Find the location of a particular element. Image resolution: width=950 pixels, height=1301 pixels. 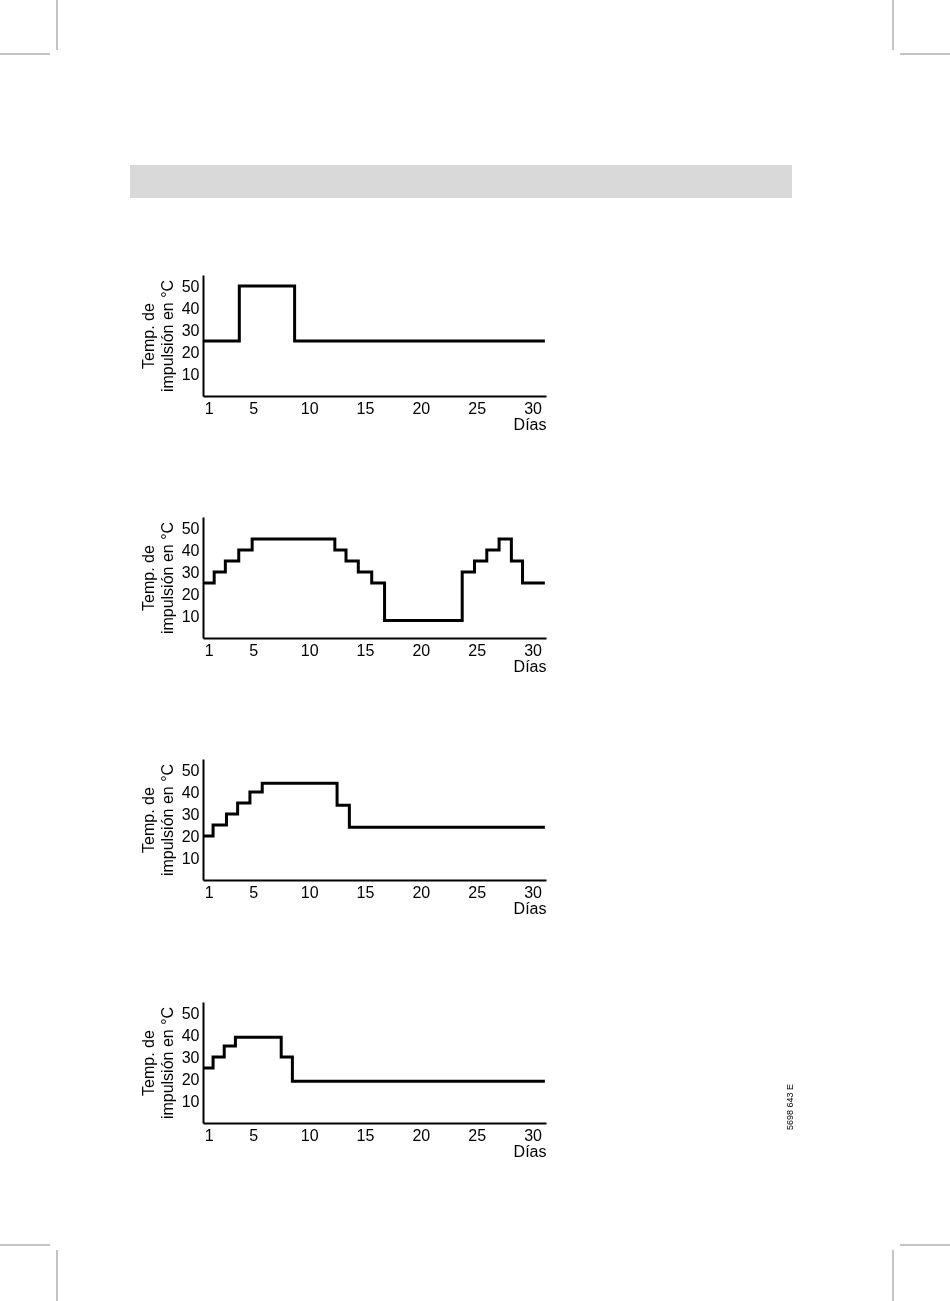

text: 5698 643 E is located at coordinates (790, 1106).